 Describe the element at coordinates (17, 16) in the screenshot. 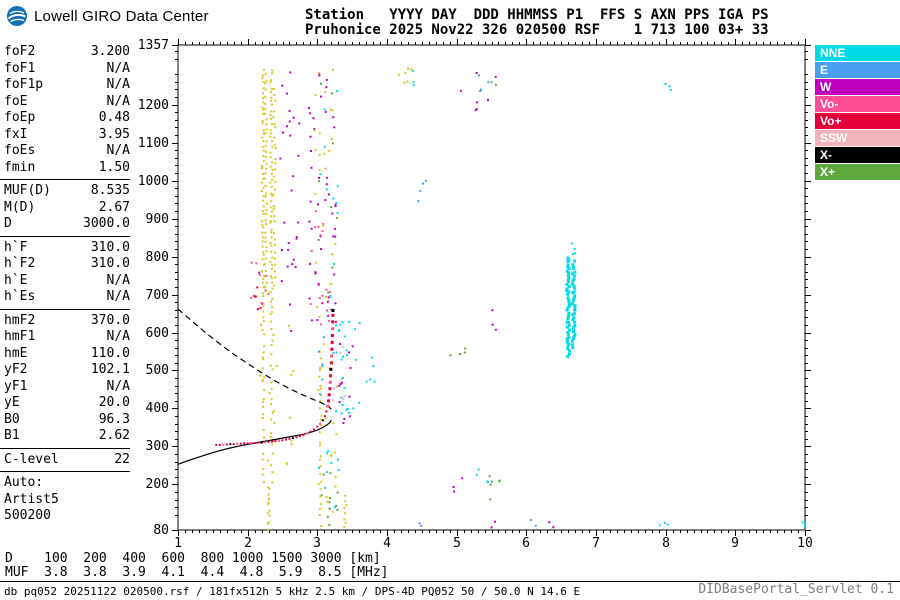

I see `lowell-giro-logo-icon` at that location.